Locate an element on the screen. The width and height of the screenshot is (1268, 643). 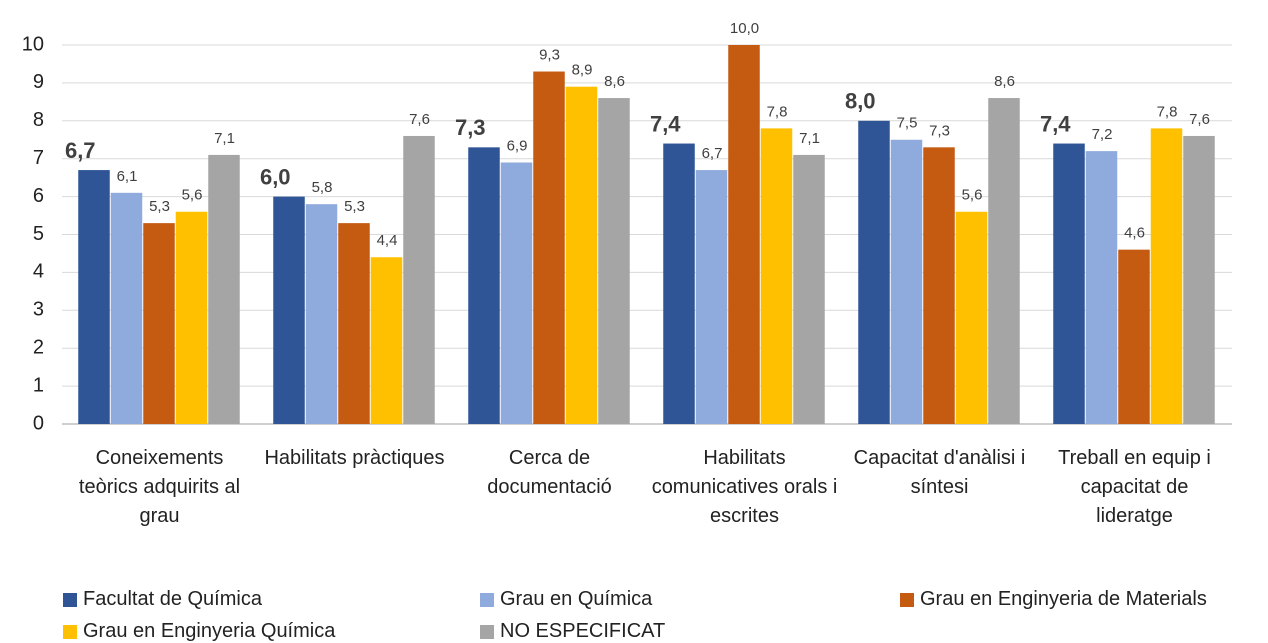
y-tick-label: 1 is located at coordinates (38, 385).